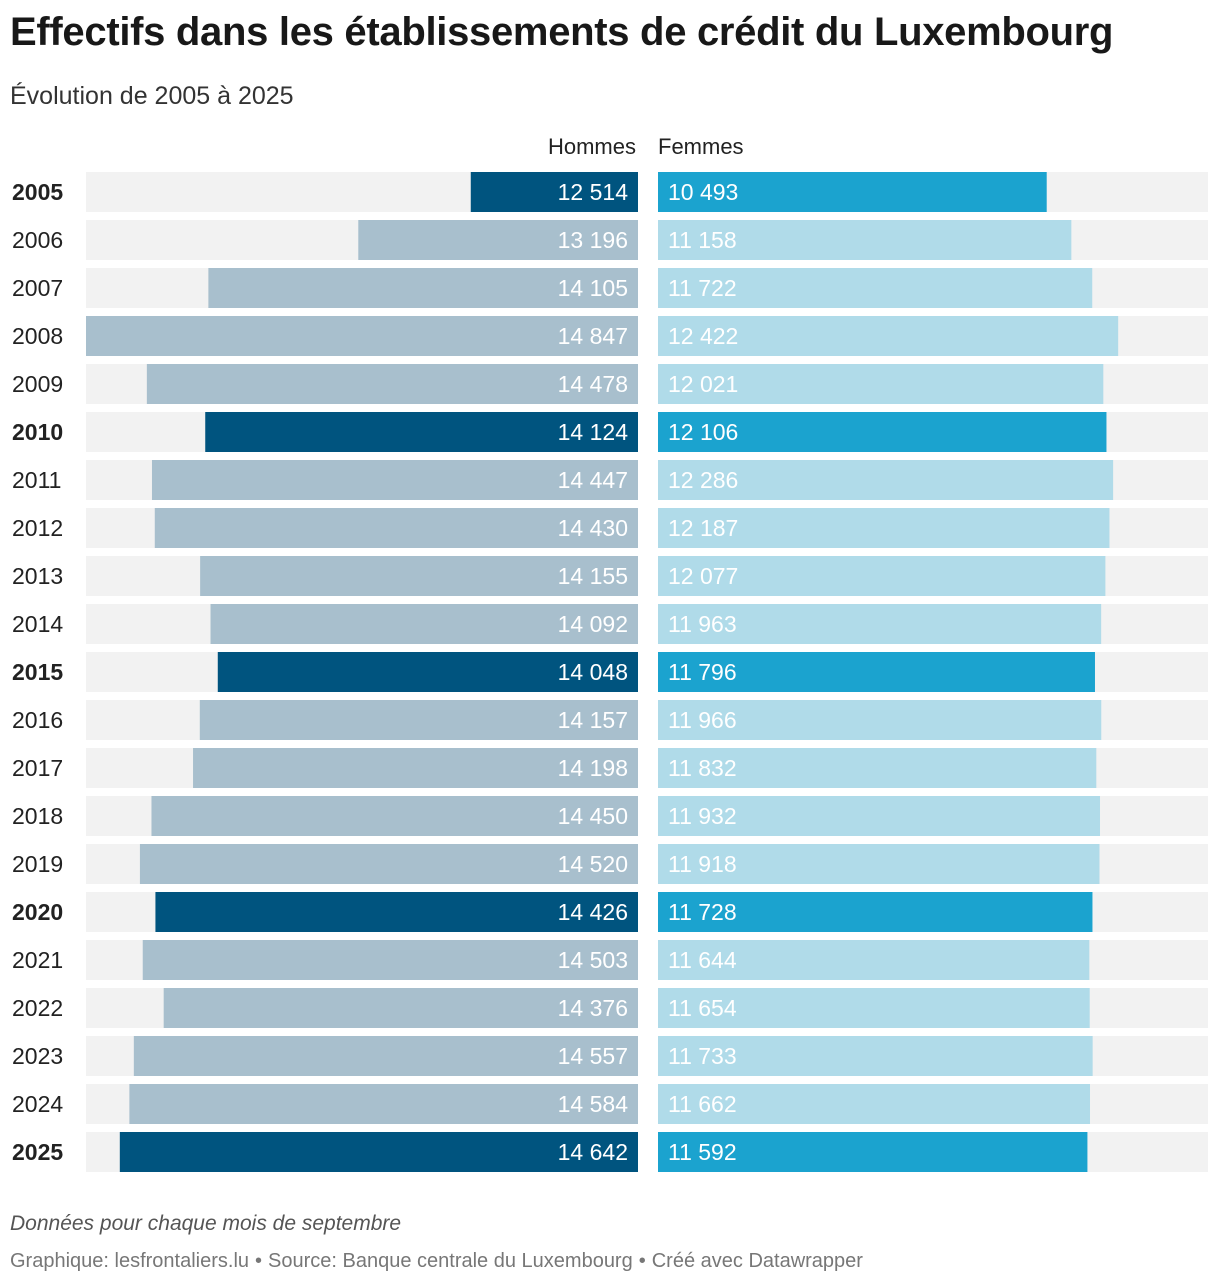 The image size is (1220, 1286). What do you see at coordinates (37, 288) in the screenshot?
I see `year-label: 2007` at bounding box center [37, 288].